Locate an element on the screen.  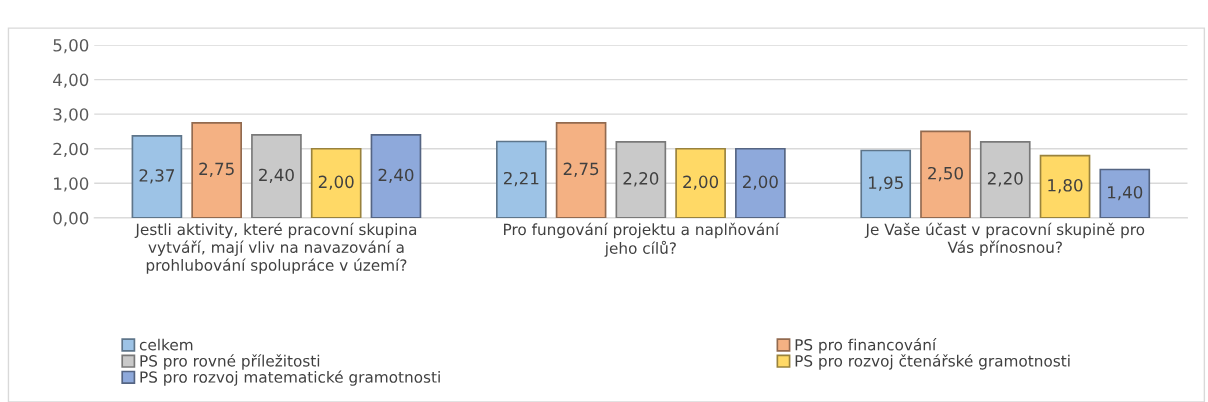
x-tick-label: Jestli aktivity, které pracovní skupina vytváří, mají vliv na navazování a prohlubování spolupráce v území? is located at coordinates (275, 248).